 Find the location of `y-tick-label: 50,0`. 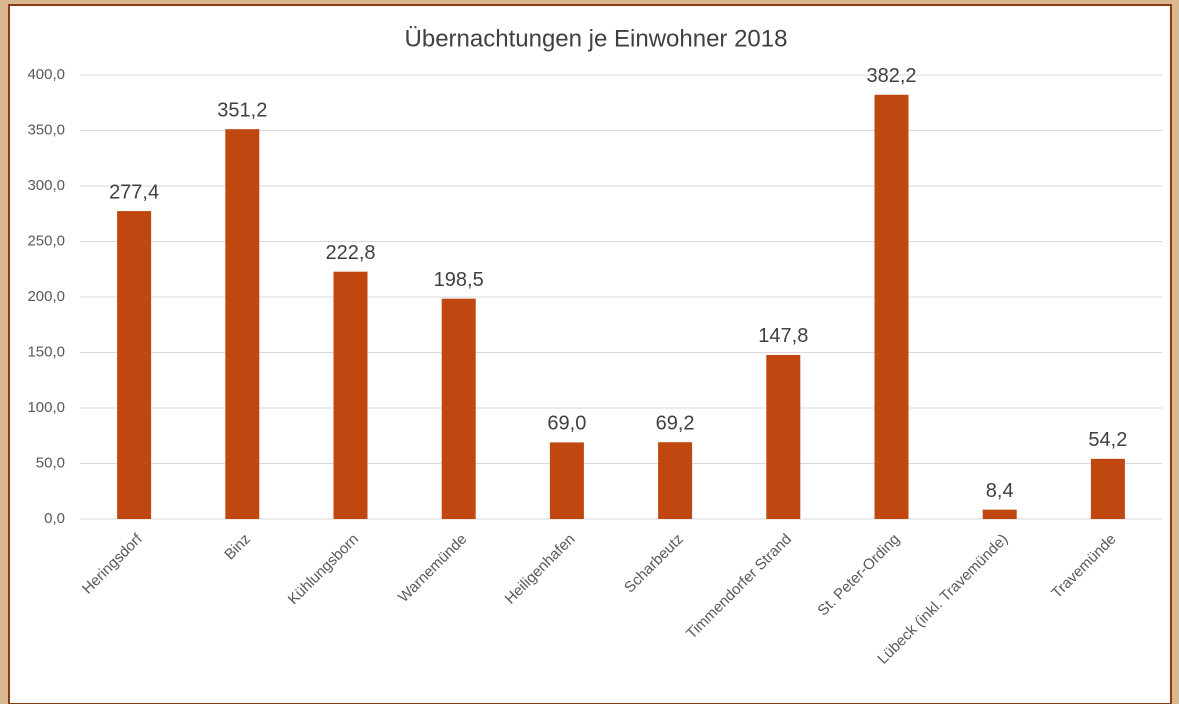

y-tick-label: 50,0 is located at coordinates (50, 462).